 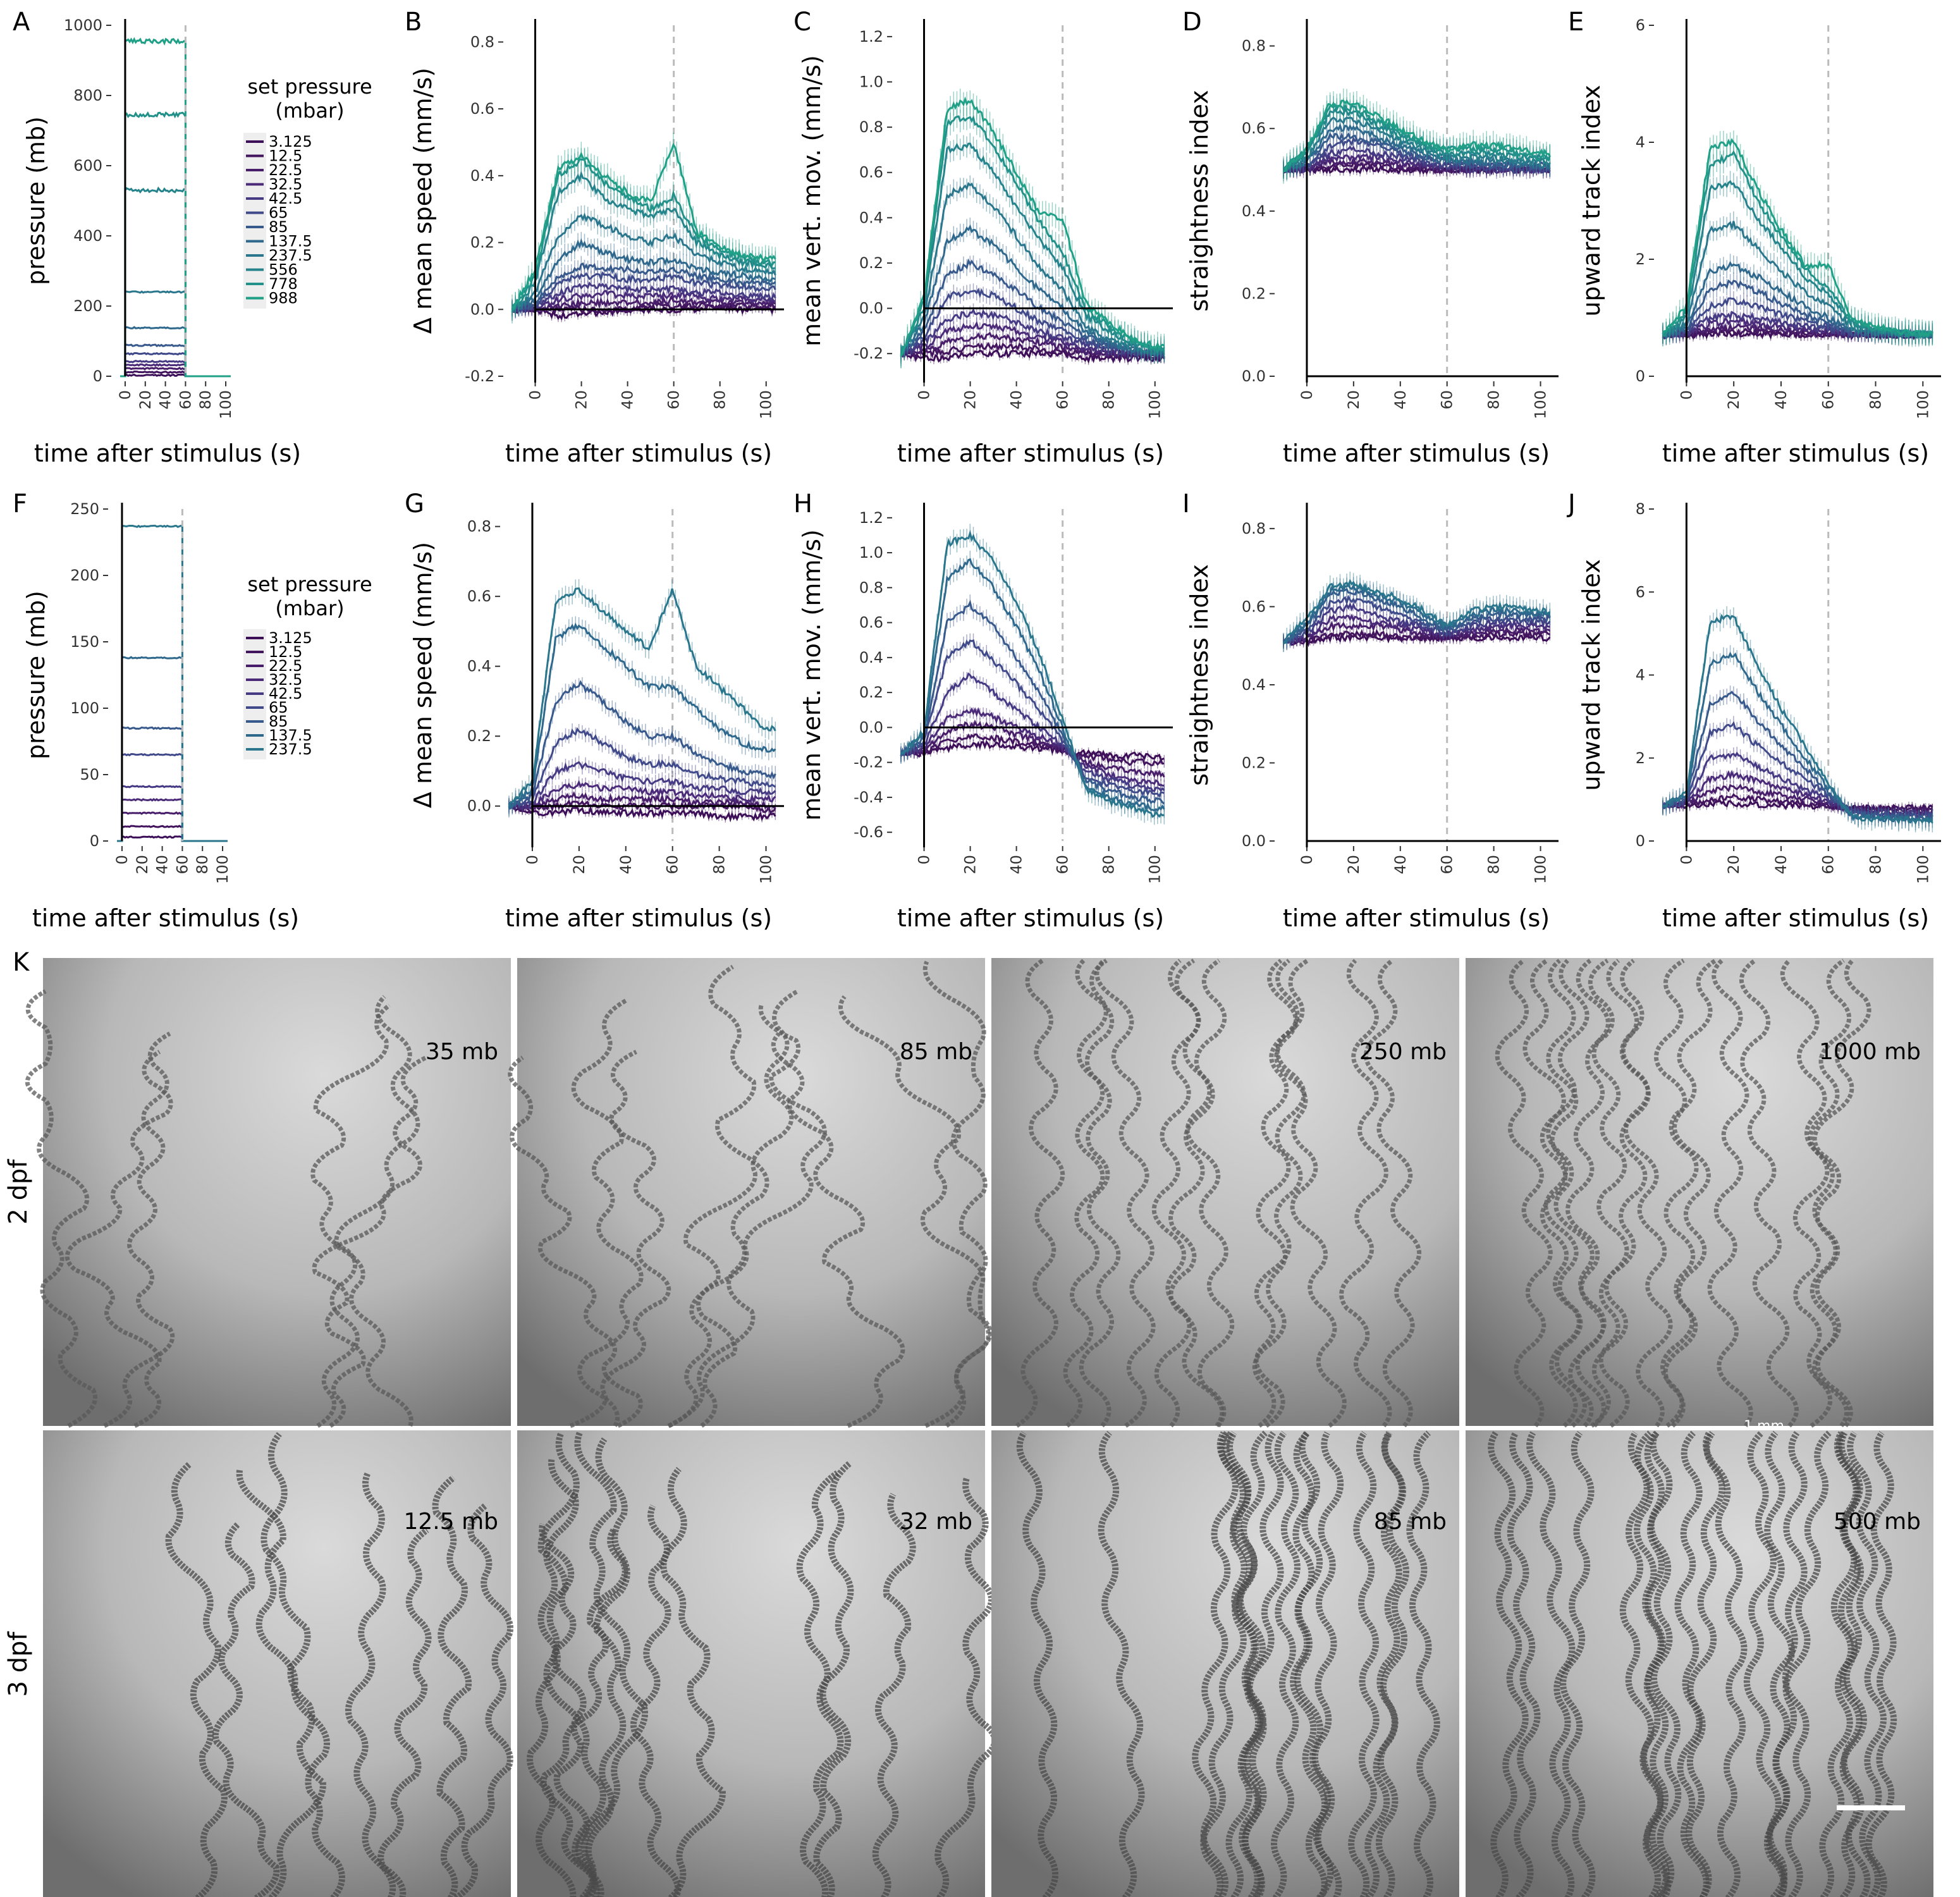 What do you see at coordinates (414, 504) in the screenshot?
I see `panel-letter: G` at bounding box center [414, 504].